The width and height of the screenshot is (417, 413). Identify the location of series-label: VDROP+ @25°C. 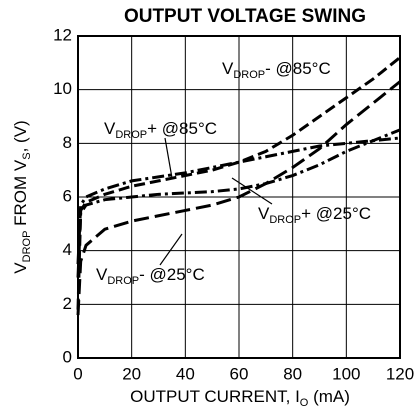
(314, 214).